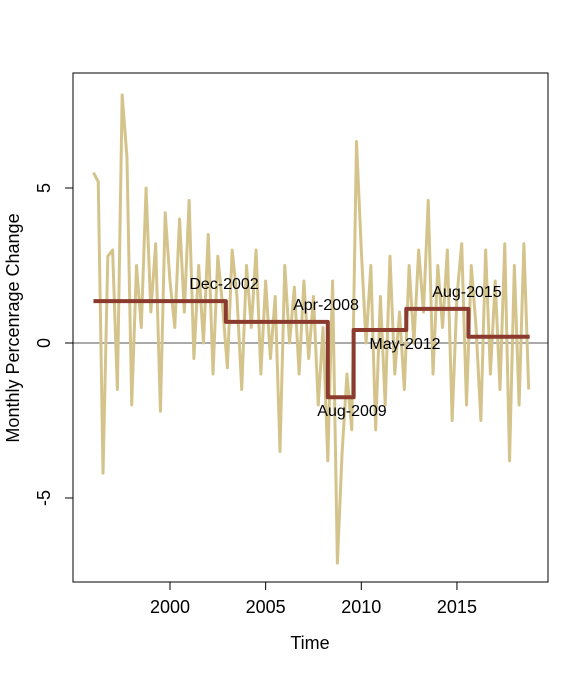 This screenshot has height=675, width=585. What do you see at coordinates (44, 188) in the screenshot?
I see `y-tick-label: 5` at bounding box center [44, 188].